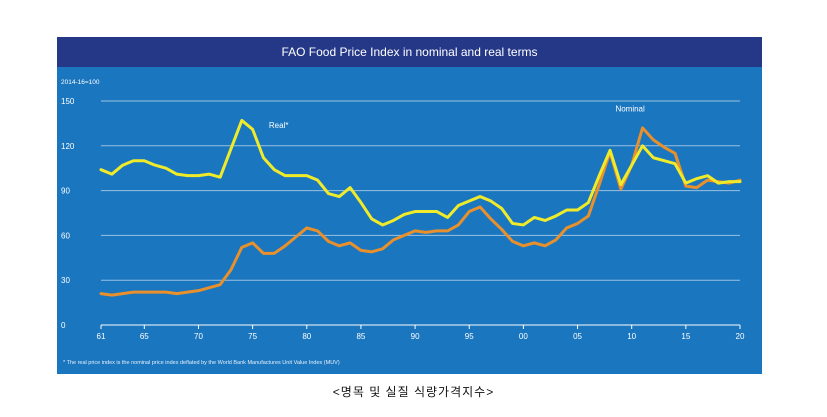 Image resolution: width=827 pixels, height=417 pixels. Describe the element at coordinates (63, 325) in the screenshot. I see `y-tick-label-0: 0` at that location.